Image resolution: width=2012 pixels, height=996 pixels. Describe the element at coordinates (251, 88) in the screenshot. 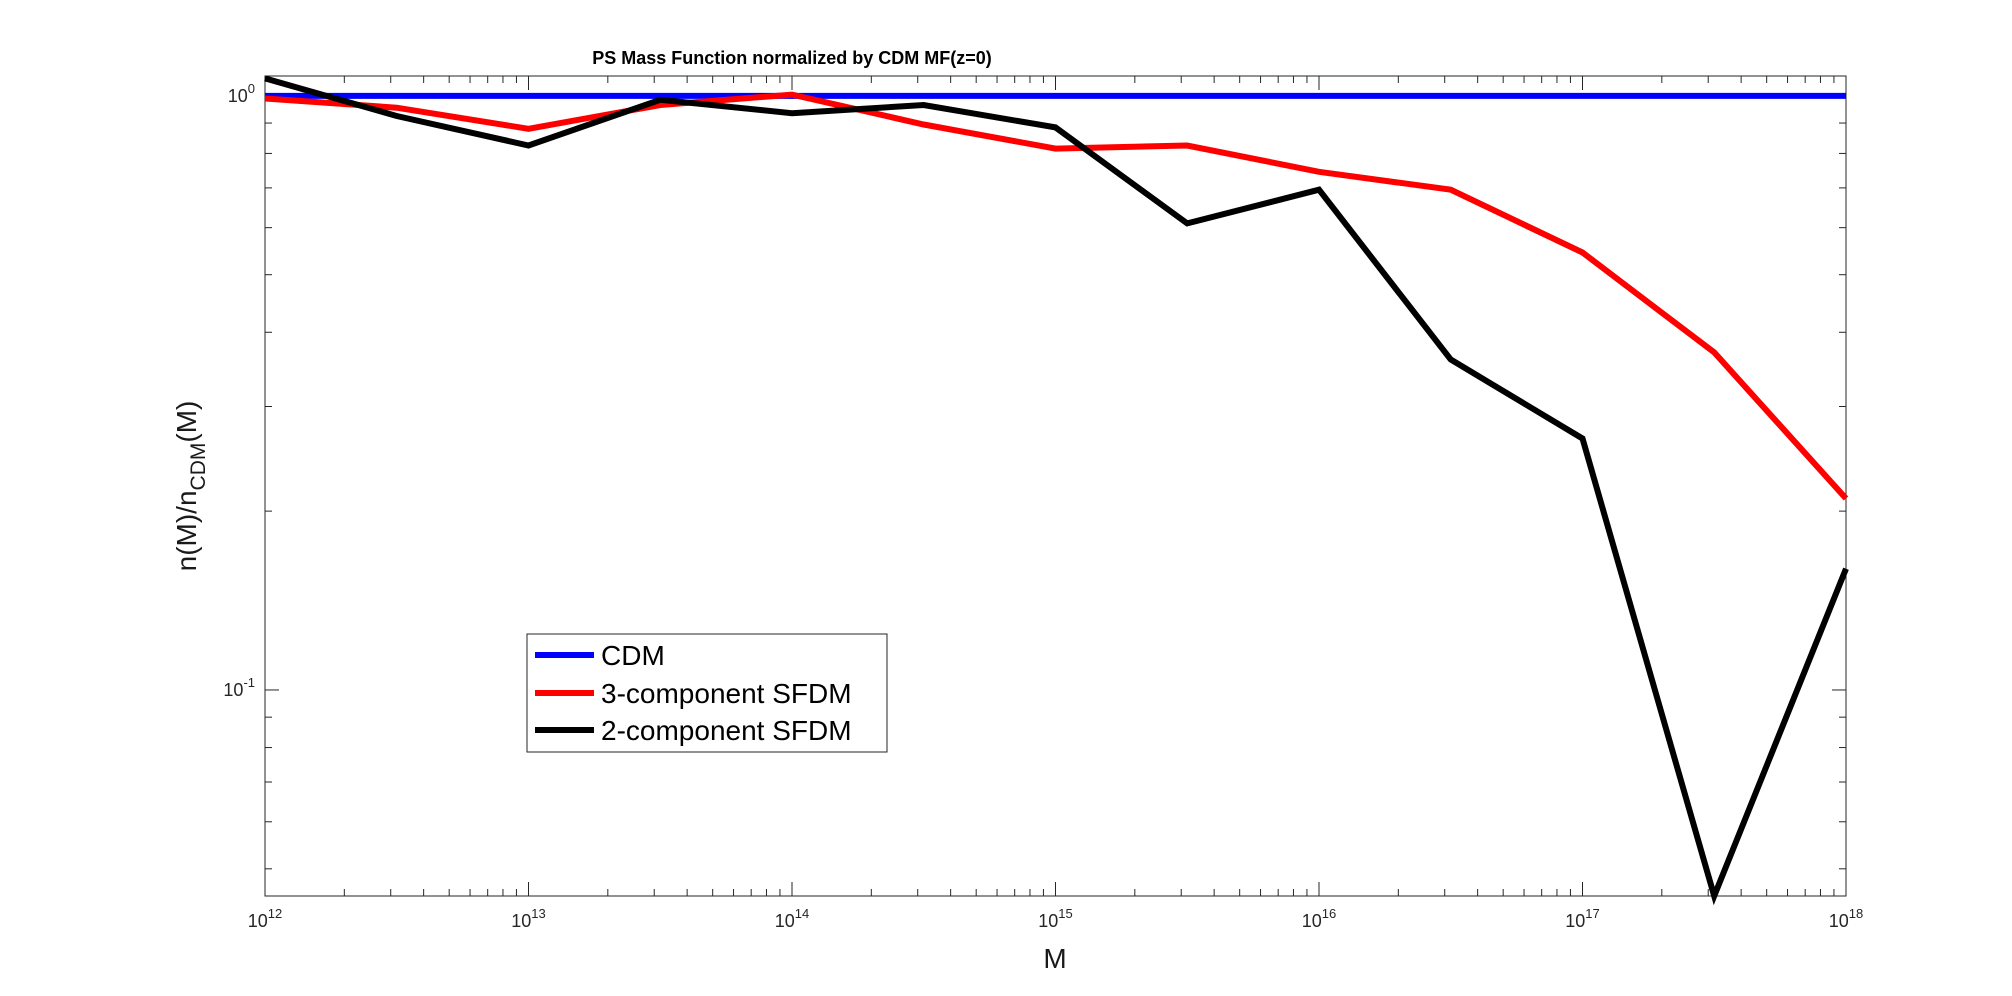

I see `y-tick-label-exponent: 0` at that location.